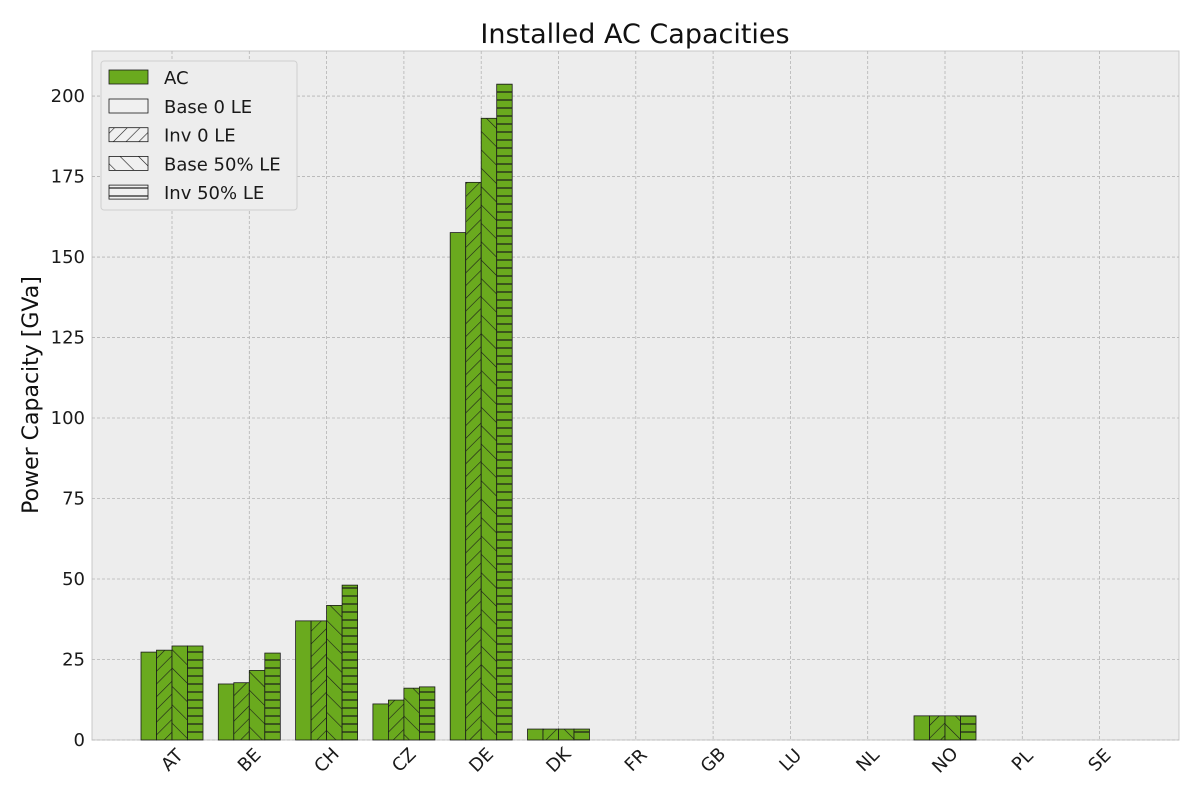 The image size is (1200, 800). I want to click on y-tick-label: 200, so click(68, 96).